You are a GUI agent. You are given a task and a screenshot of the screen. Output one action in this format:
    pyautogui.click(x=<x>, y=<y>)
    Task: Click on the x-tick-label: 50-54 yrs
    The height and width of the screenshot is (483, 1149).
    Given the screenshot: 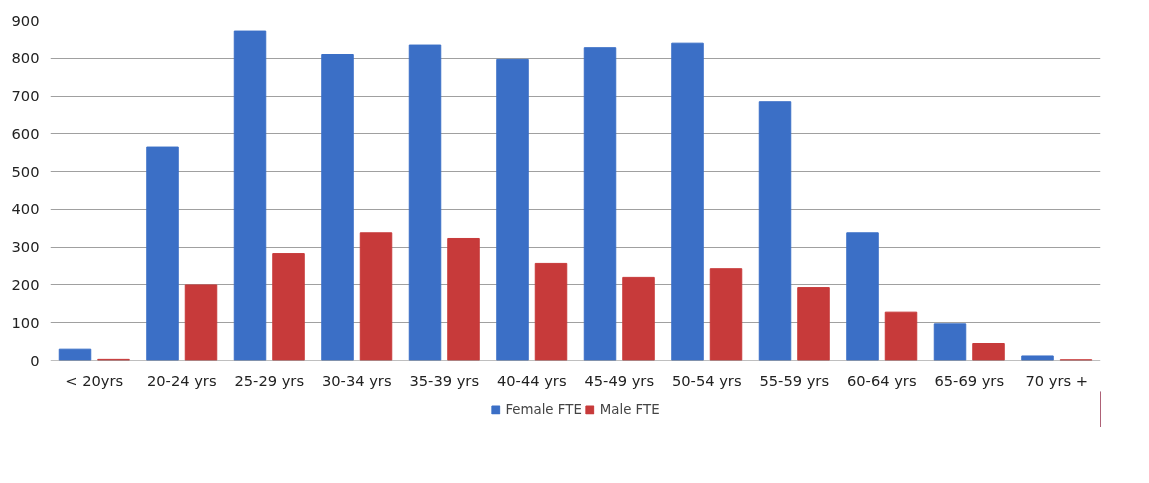 What is the action you would take?
    pyautogui.click(x=706, y=380)
    